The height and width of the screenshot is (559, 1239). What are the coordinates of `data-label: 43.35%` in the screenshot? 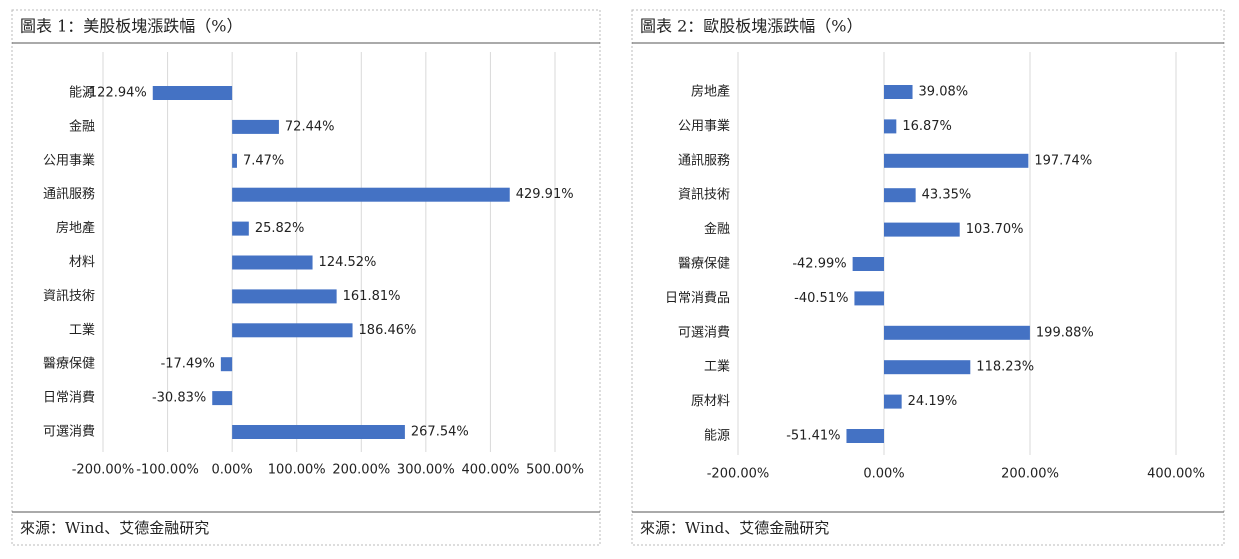 It's located at (947, 195).